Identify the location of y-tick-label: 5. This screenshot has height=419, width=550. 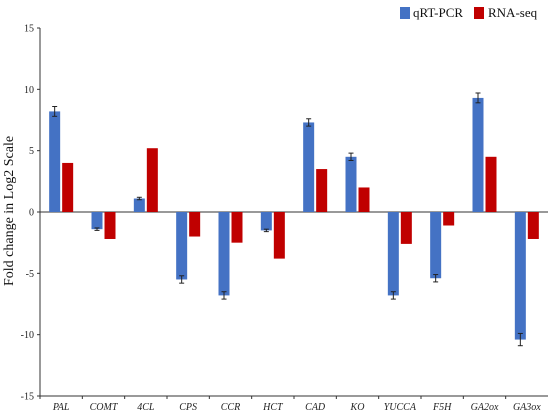
(31, 151).